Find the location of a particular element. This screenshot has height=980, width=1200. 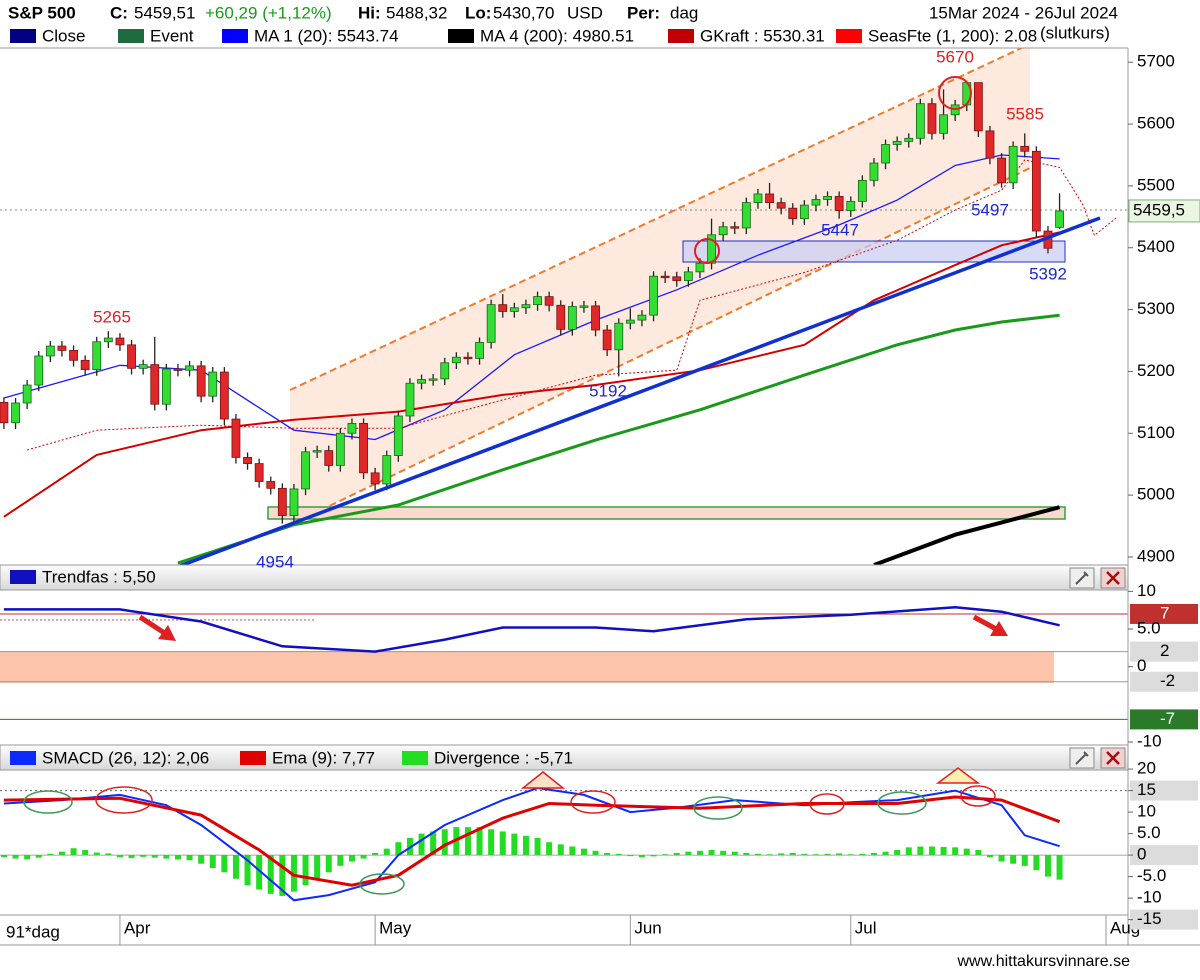

smacd-line is located at coordinates (531, 844).